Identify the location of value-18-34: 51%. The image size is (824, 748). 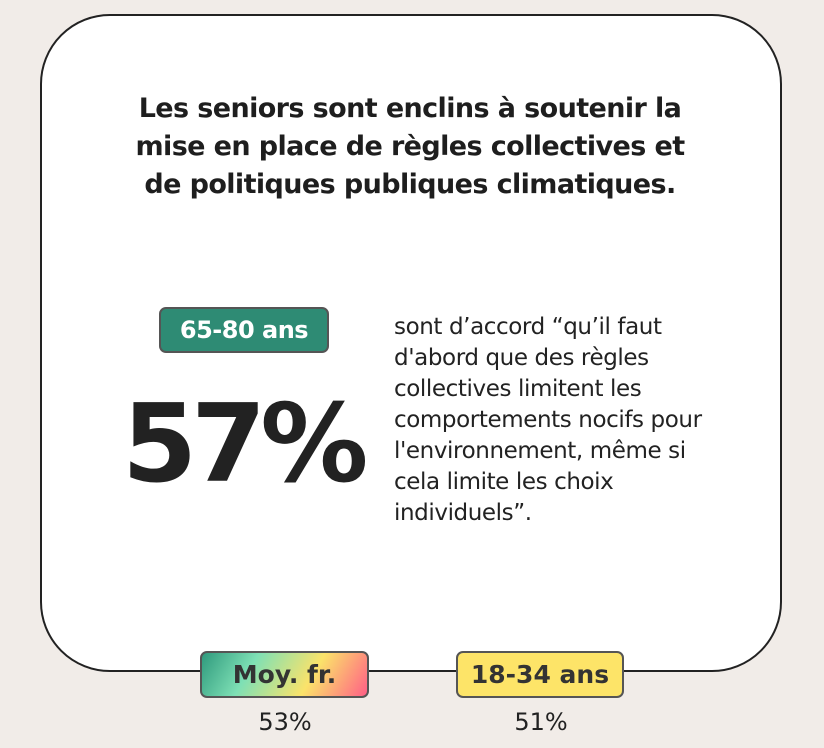
(541, 722).